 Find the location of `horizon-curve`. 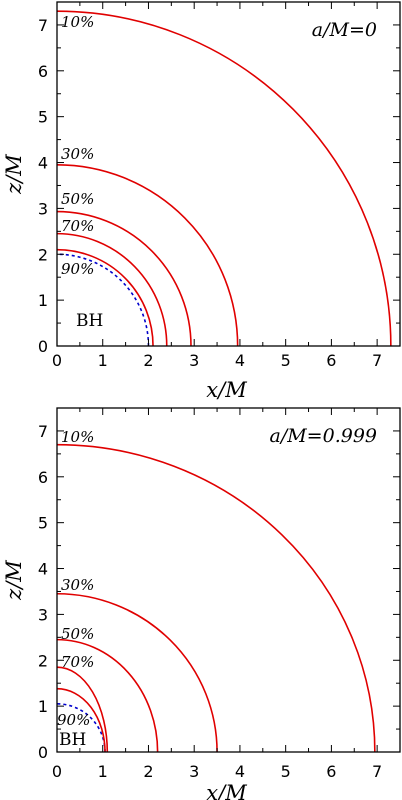

horizon-curve is located at coordinates (103, 299).